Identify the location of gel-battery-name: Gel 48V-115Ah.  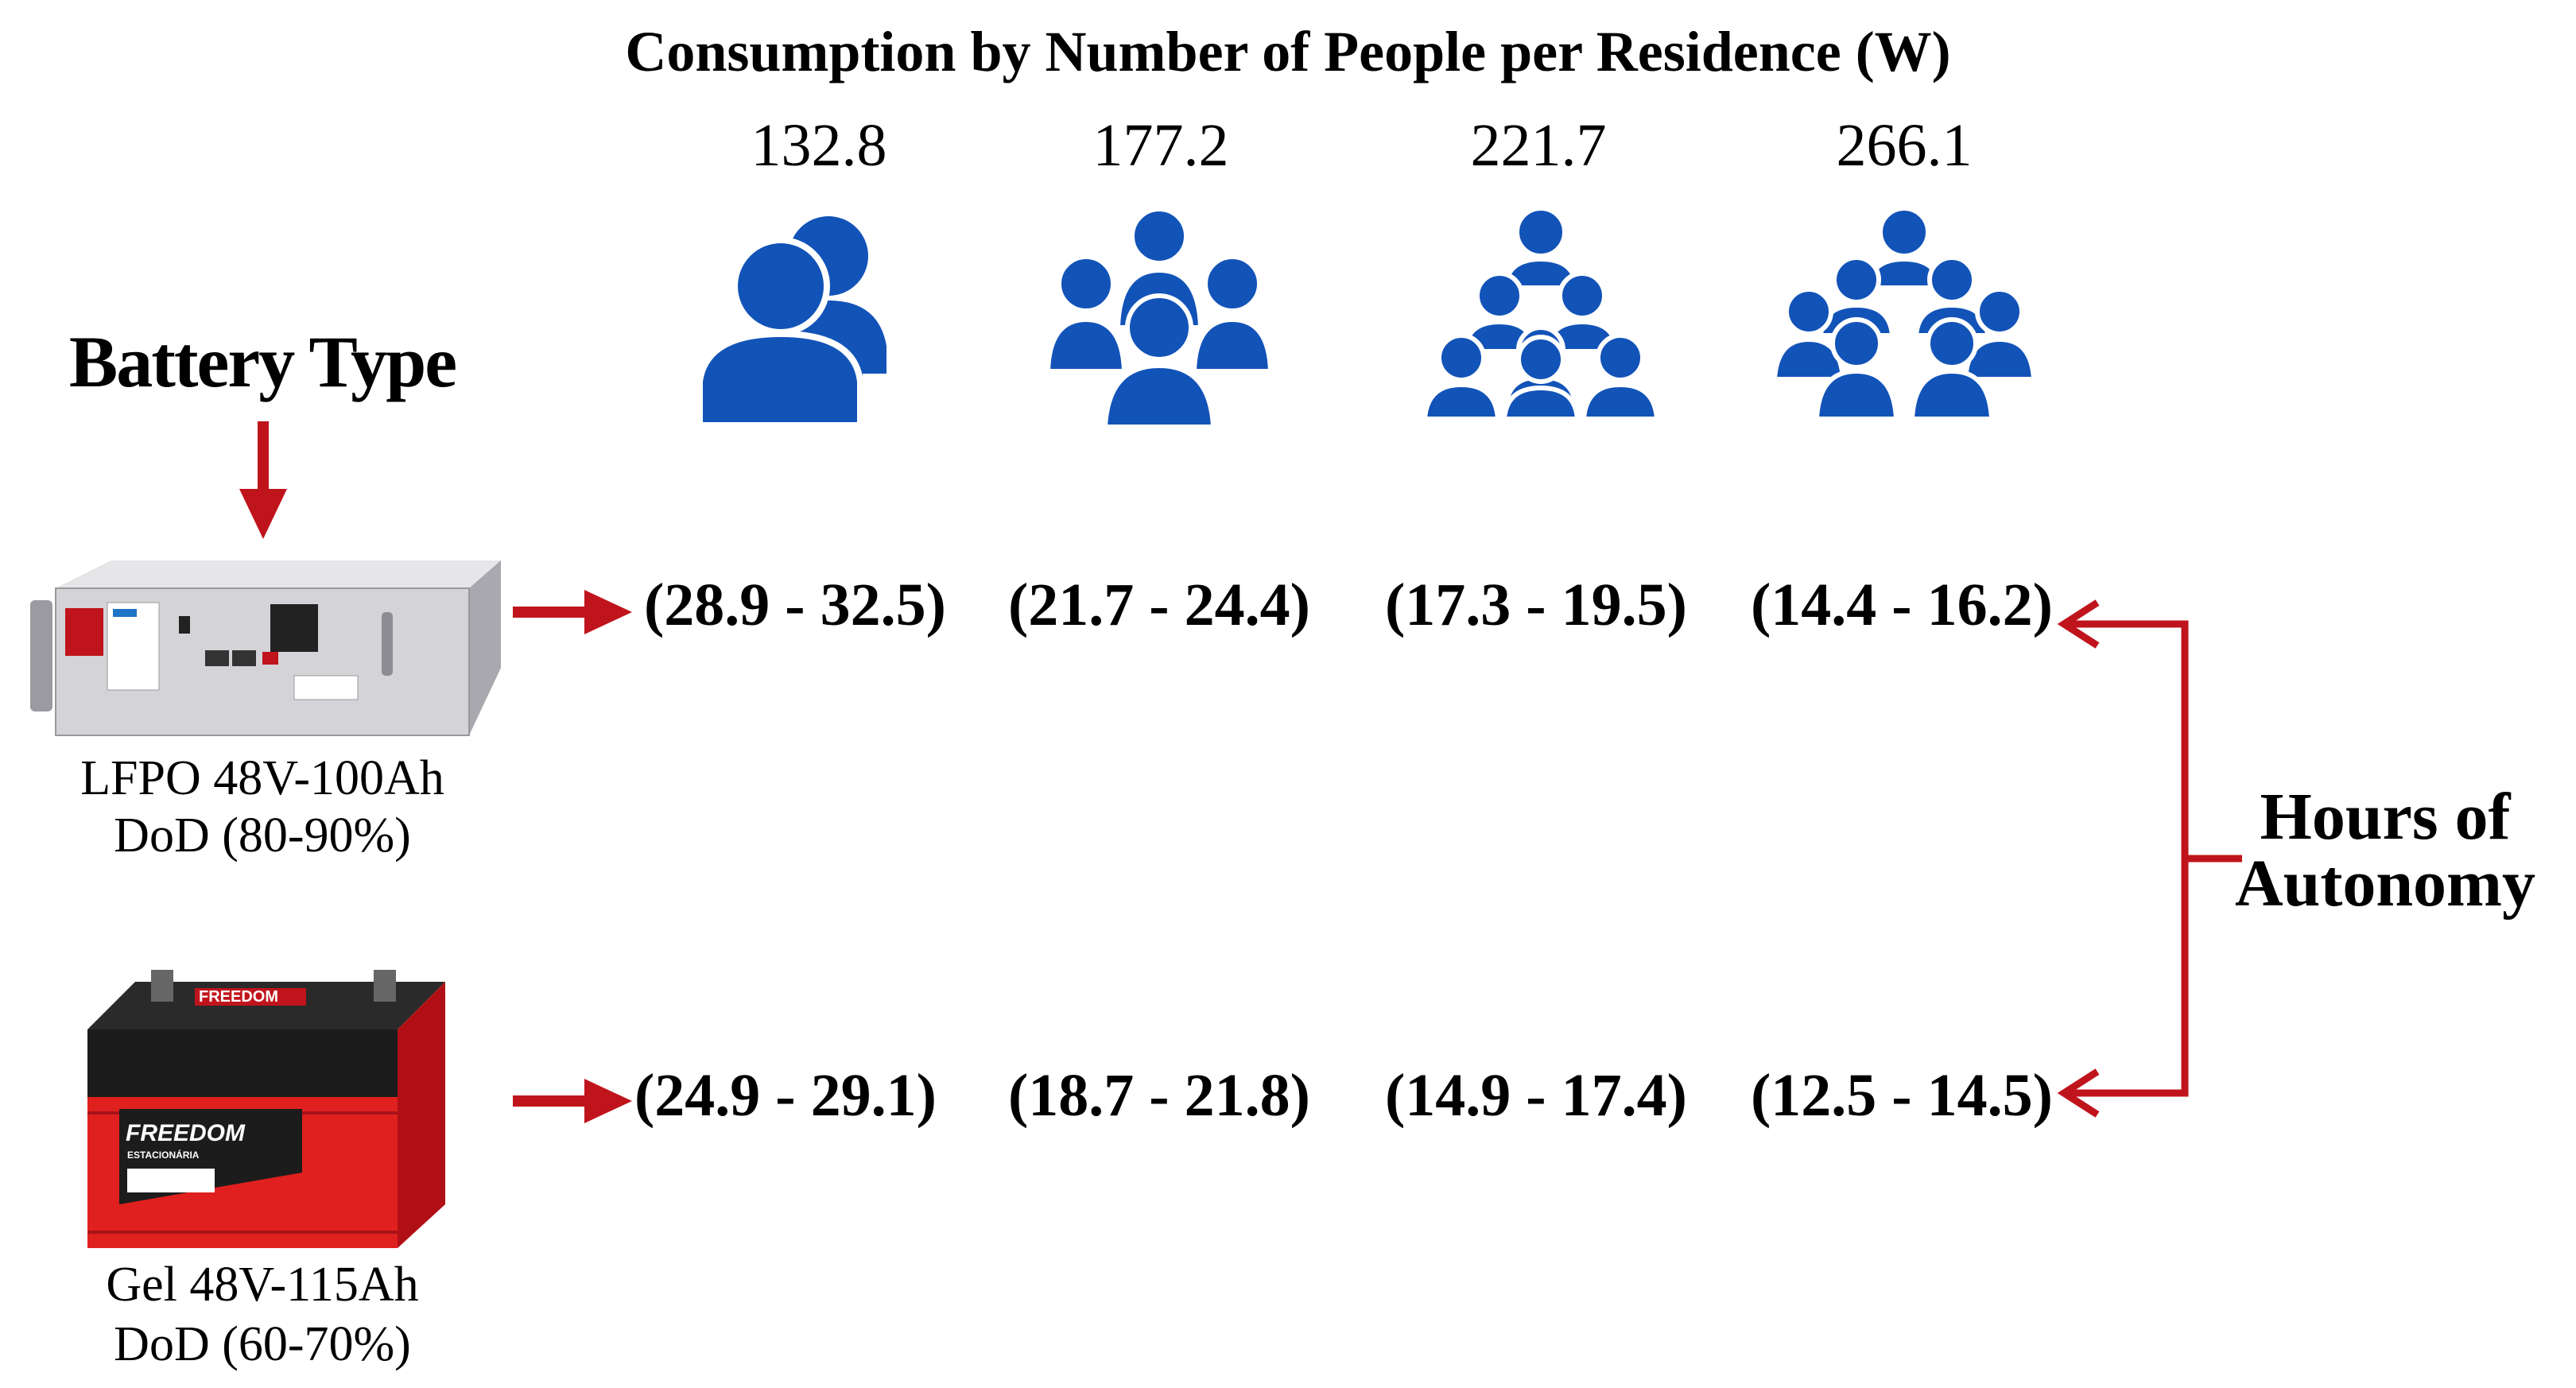
(262, 1285).